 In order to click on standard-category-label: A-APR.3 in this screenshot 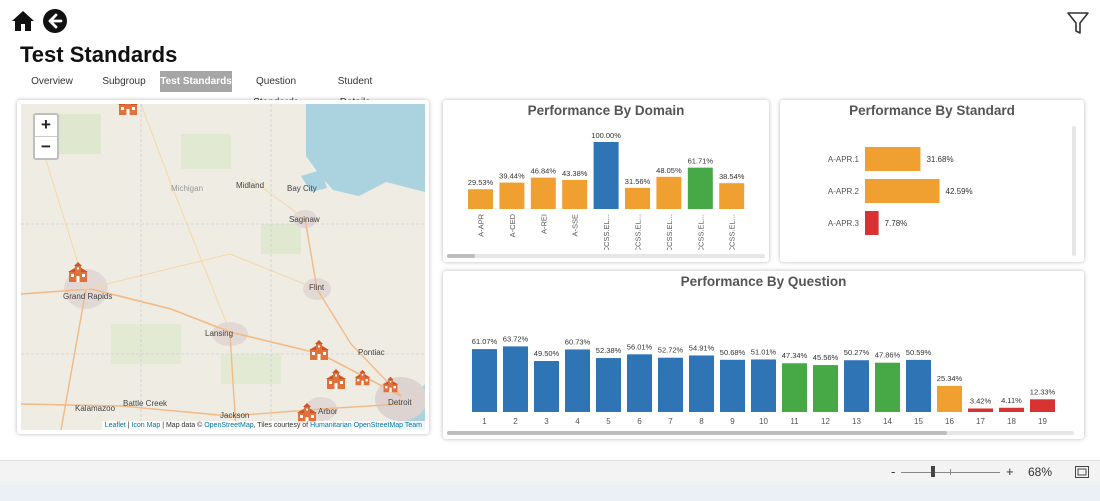, I will do `click(844, 223)`.